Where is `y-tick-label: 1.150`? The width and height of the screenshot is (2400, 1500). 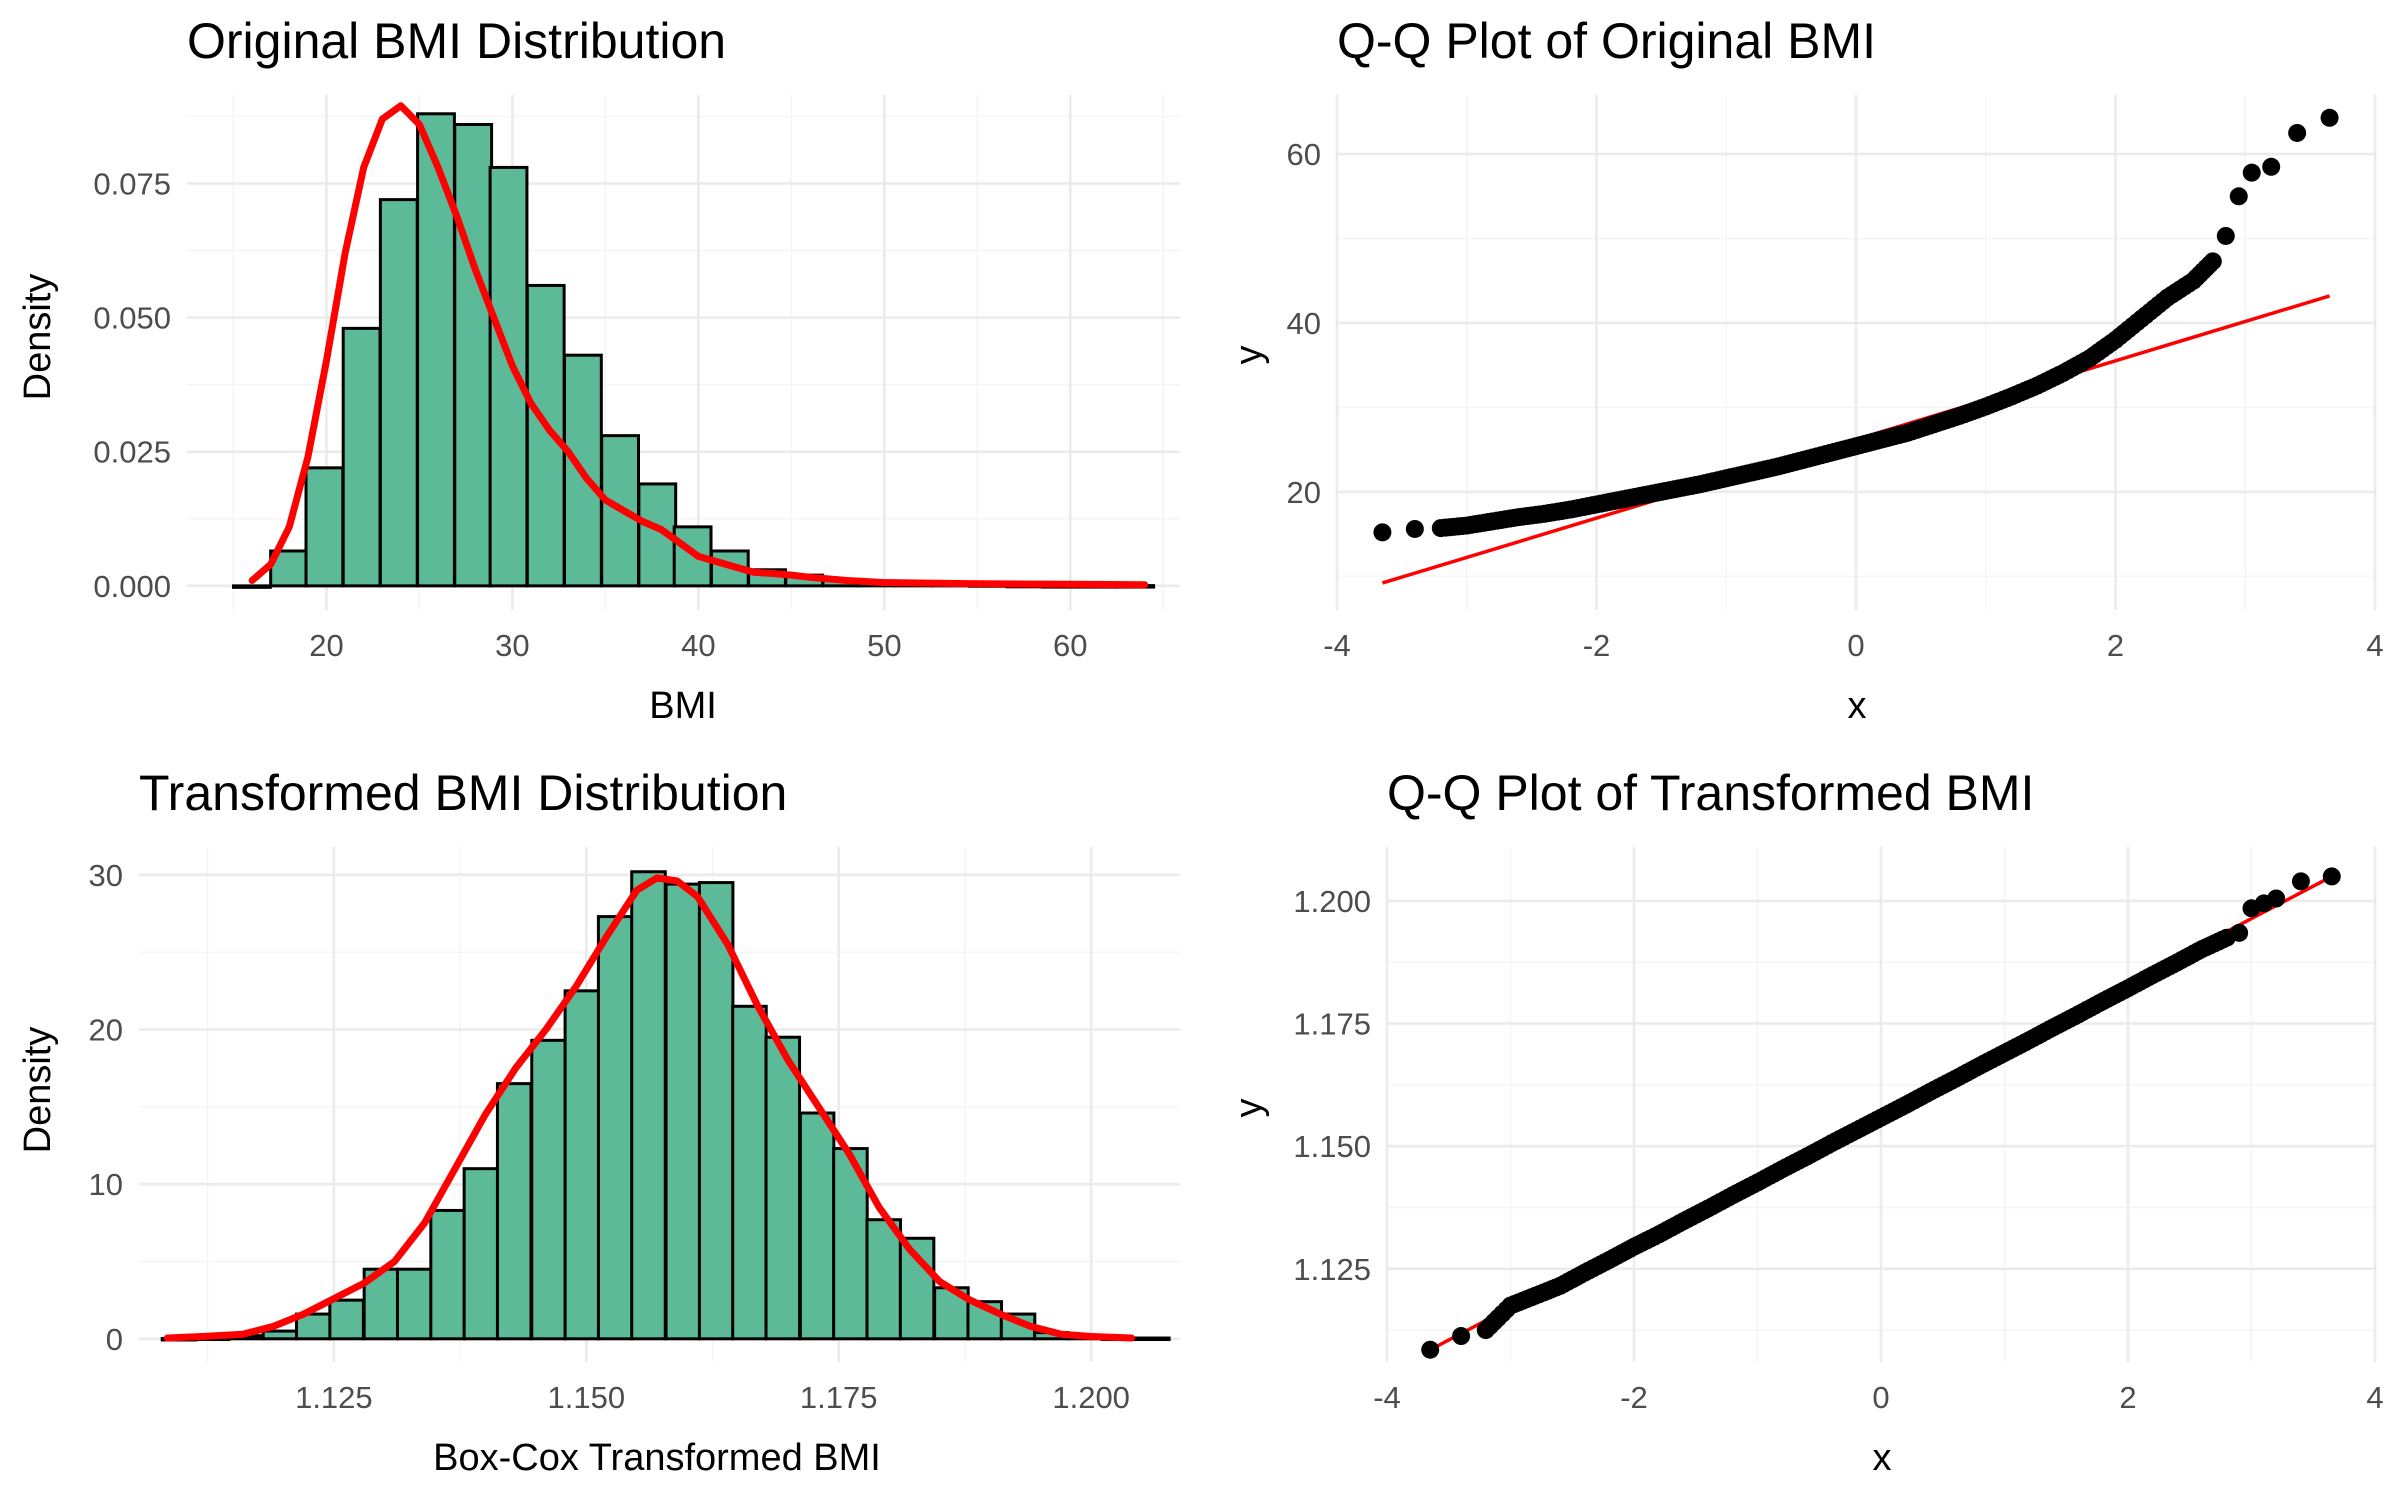
y-tick-label: 1.150 is located at coordinates (1332, 1146).